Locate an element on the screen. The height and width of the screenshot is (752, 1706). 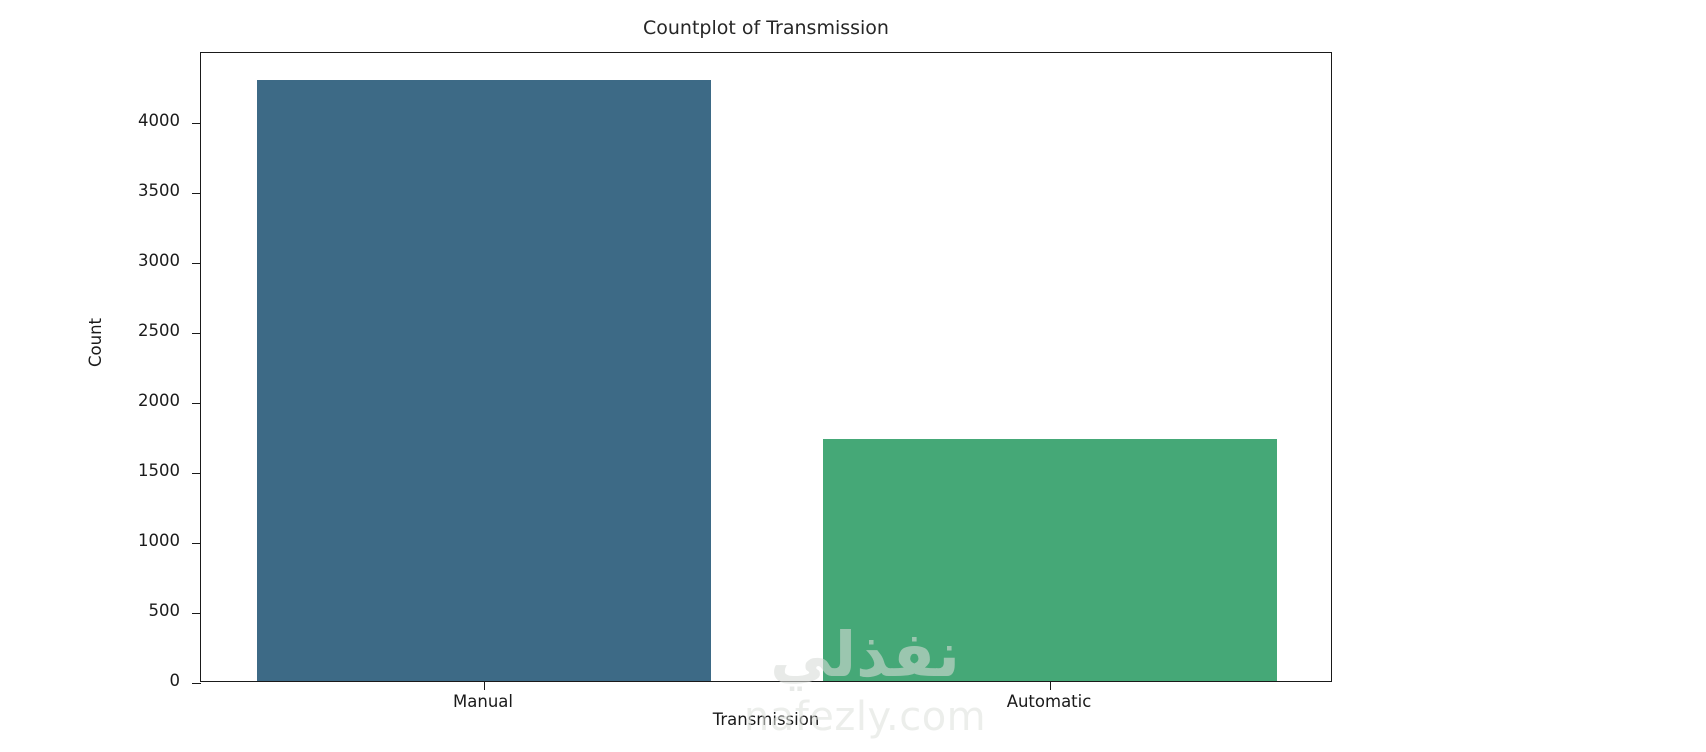
y-axis-label: Count is located at coordinates (95, 342).